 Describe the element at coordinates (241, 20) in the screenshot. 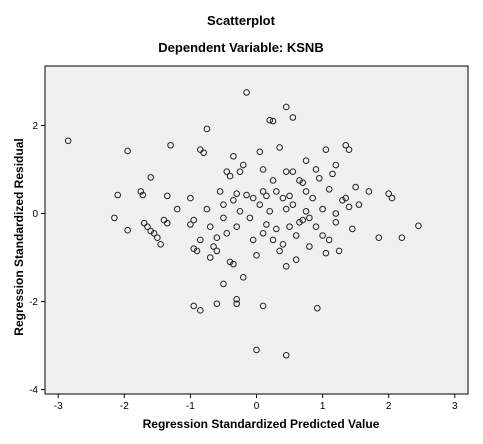

I see `chart-title: Scatterplot` at that location.